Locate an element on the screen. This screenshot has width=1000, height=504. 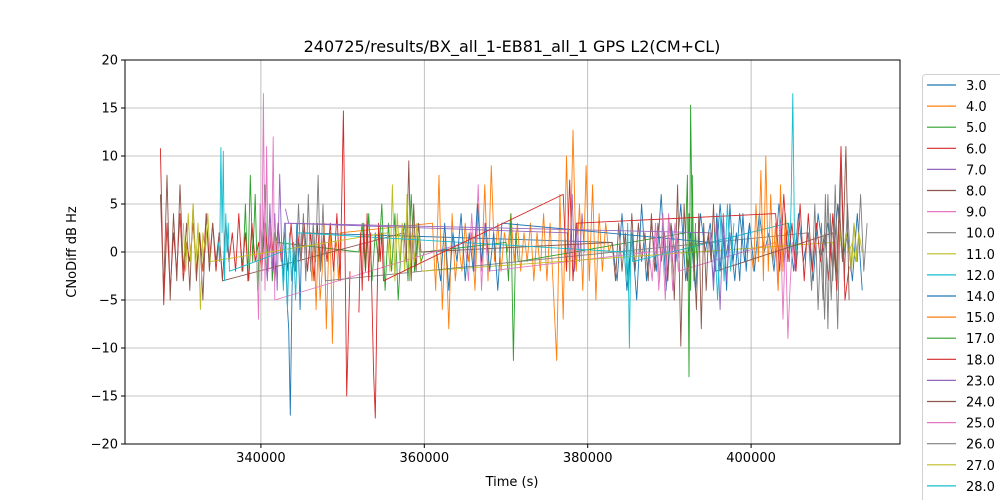
legend-label: 25.0 is located at coordinates (980, 424).